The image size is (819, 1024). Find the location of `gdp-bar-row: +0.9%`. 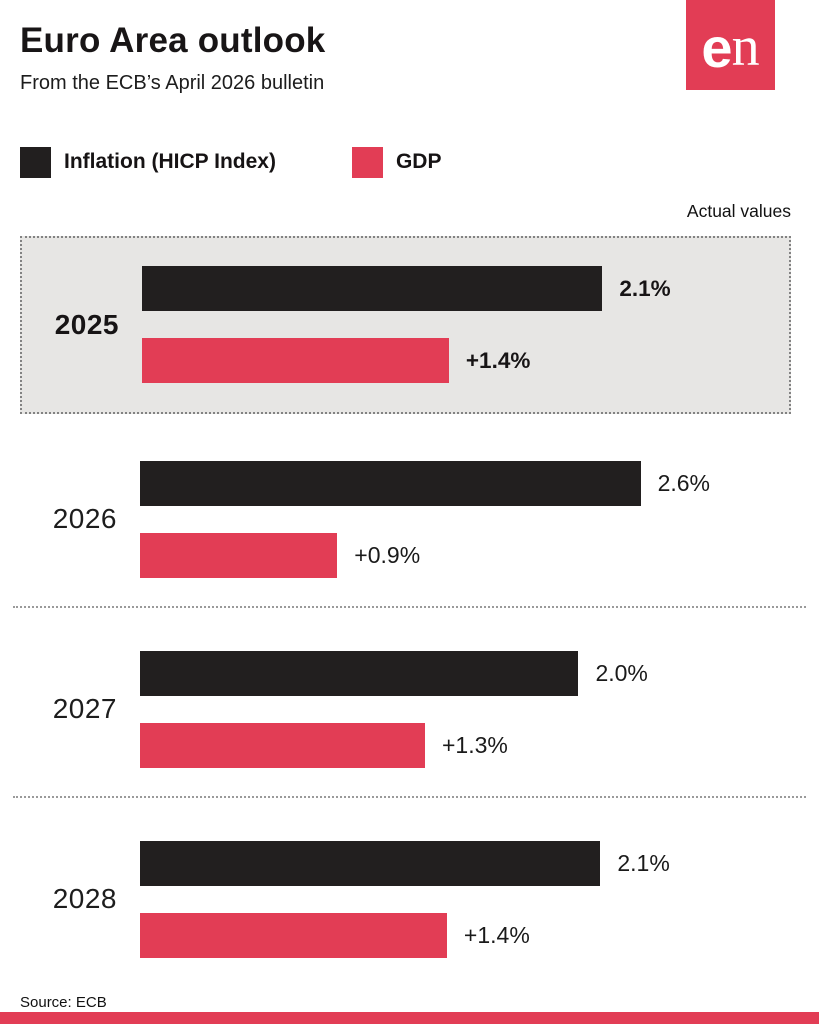

gdp-bar-row: +0.9% is located at coordinates (425, 555).